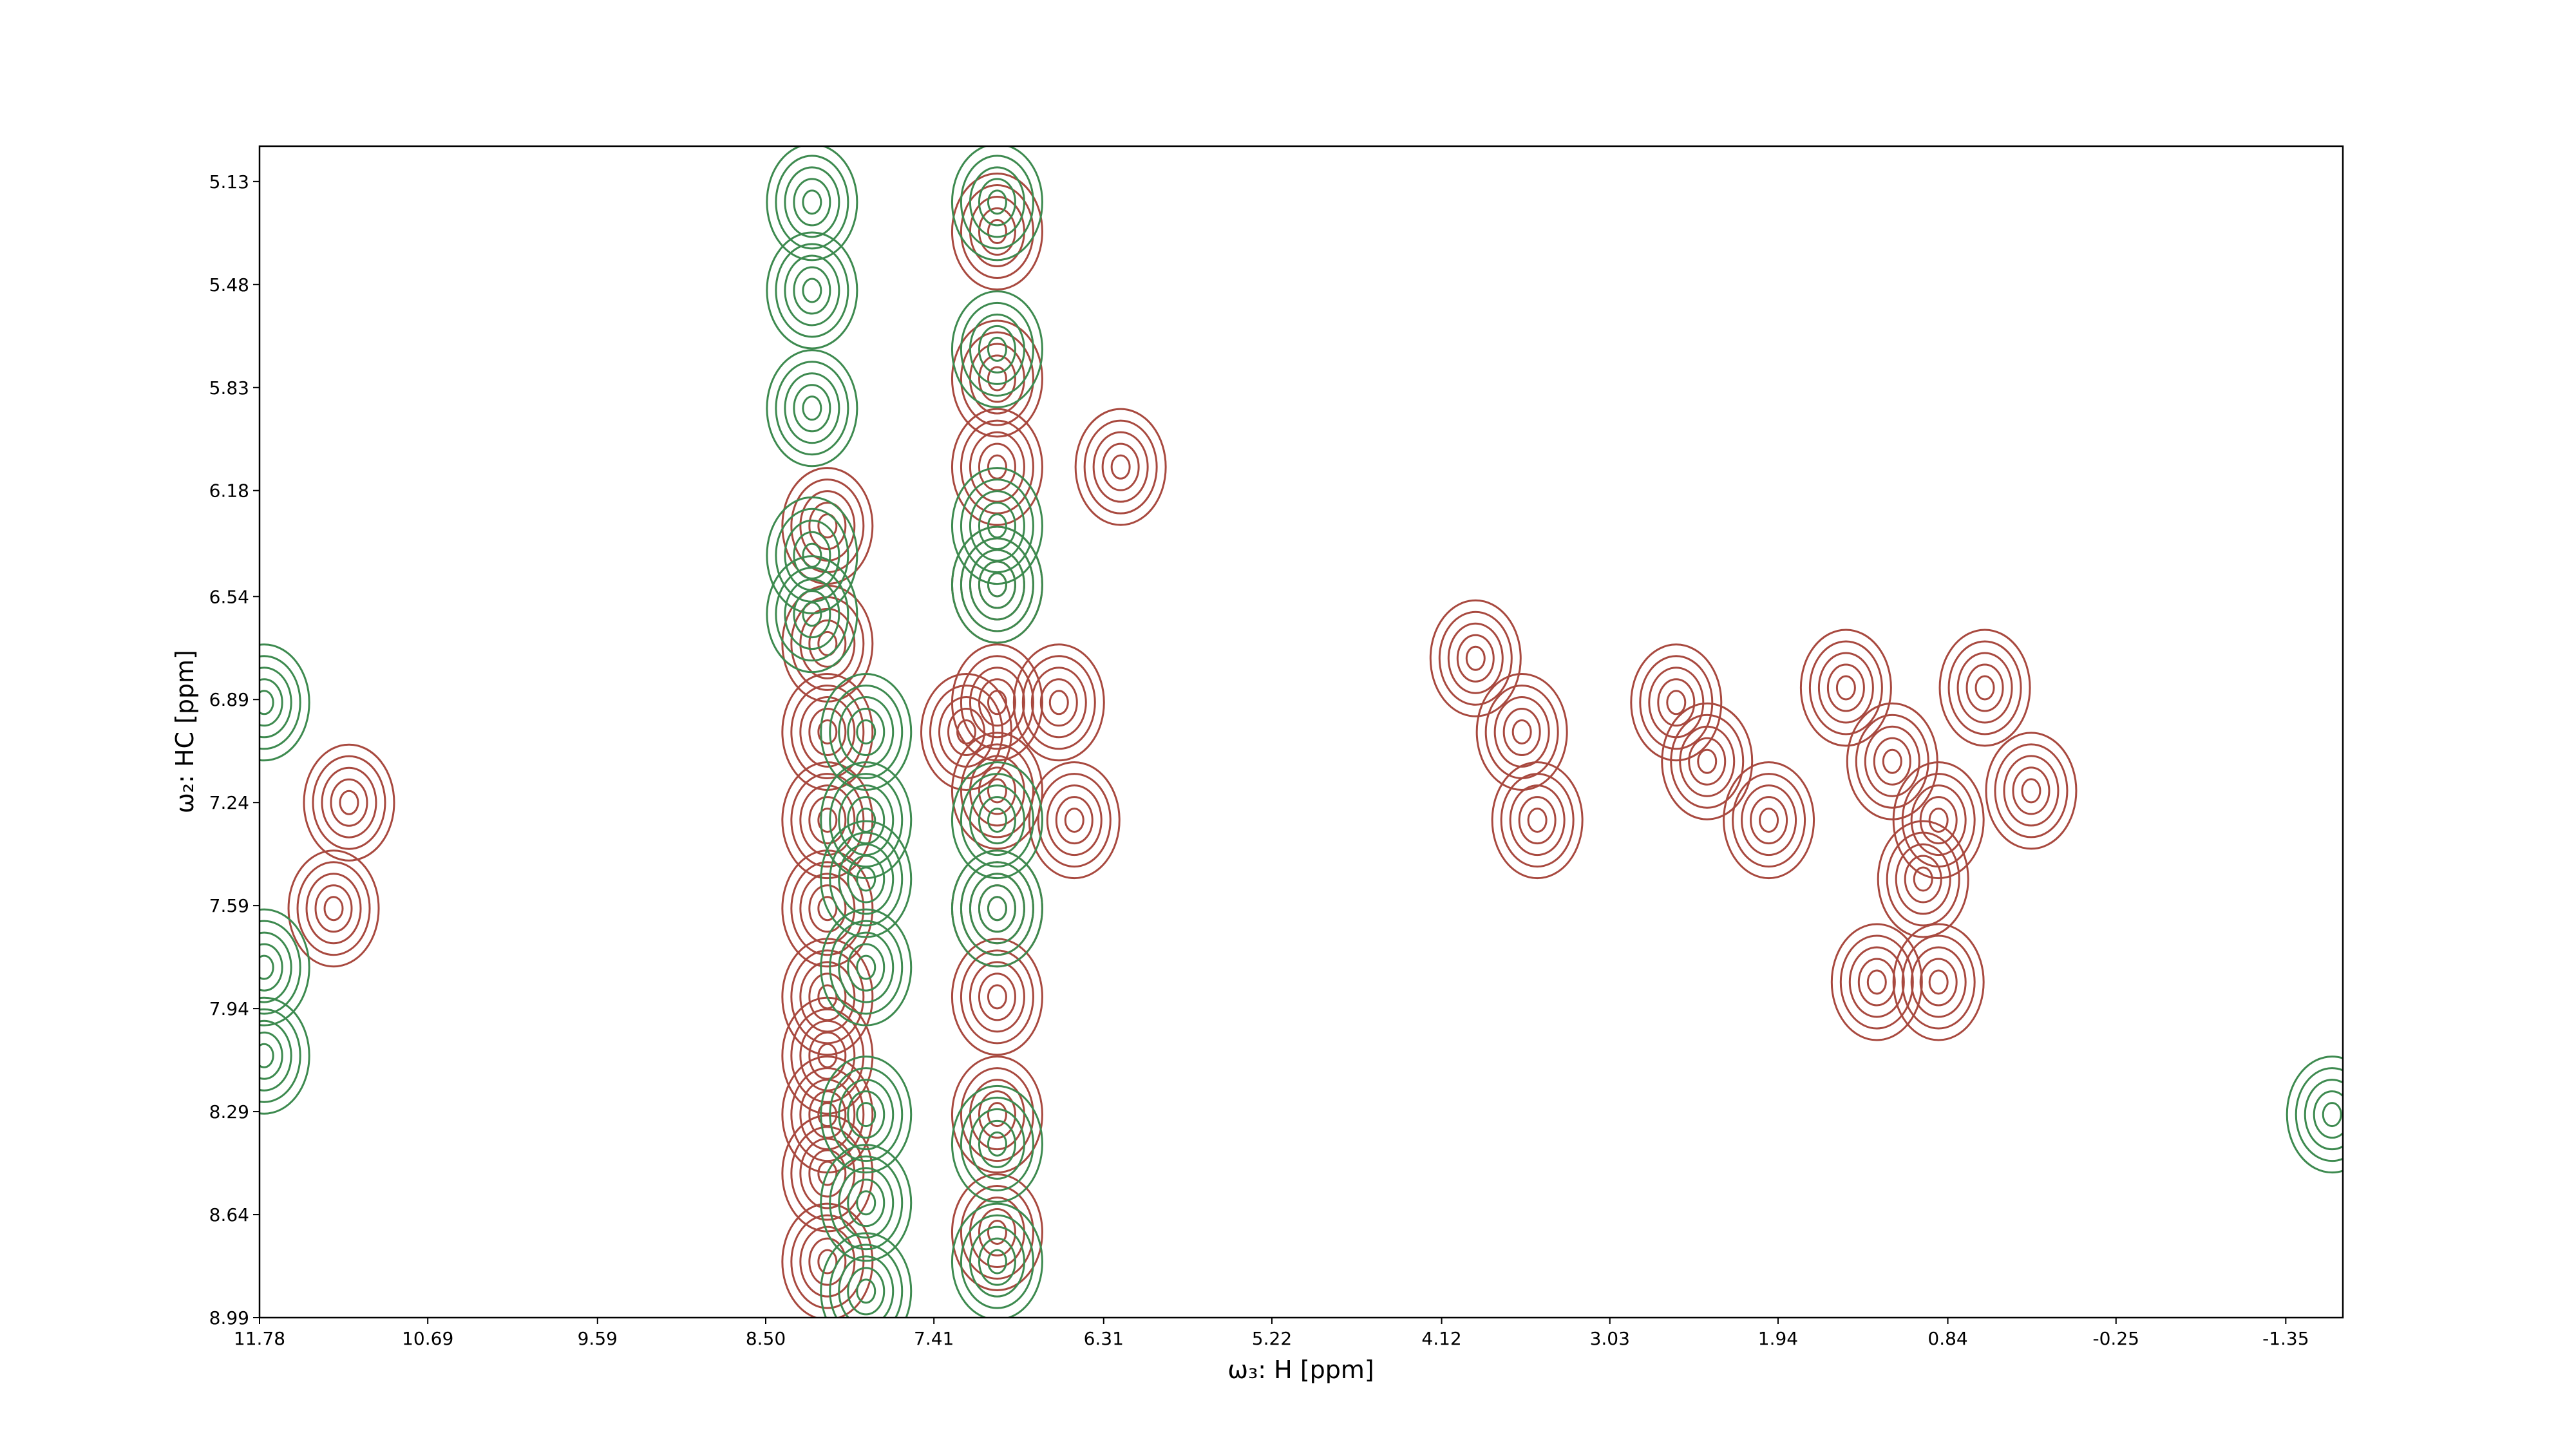 Image resolution: width=2576 pixels, height=1449 pixels. I want to click on y-tick-label: 7.94, so click(229, 1008).